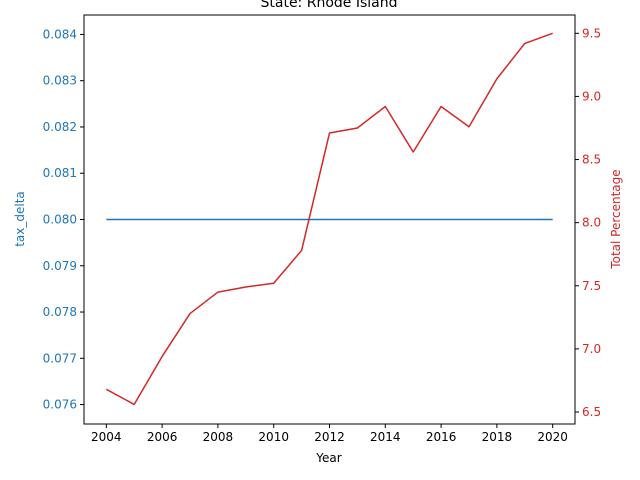 Image resolution: width=640 pixels, height=480 pixels. Describe the element at coordinates (591, 349) in the screenshot. I see `y-right-tick-label: 7.0` at that location.